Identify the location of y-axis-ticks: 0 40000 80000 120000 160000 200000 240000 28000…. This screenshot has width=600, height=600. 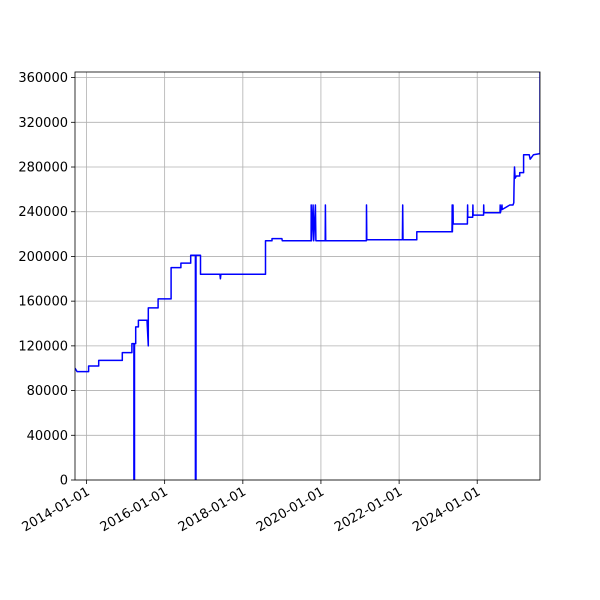
(46, 280).